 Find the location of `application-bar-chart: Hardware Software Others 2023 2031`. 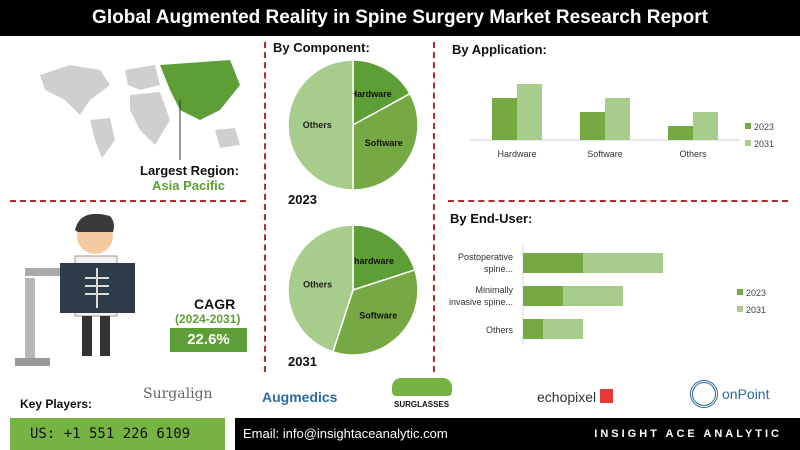

application-bar-chart: Hardware Software Others 2023 2031 is located at coordinates (622, 121).